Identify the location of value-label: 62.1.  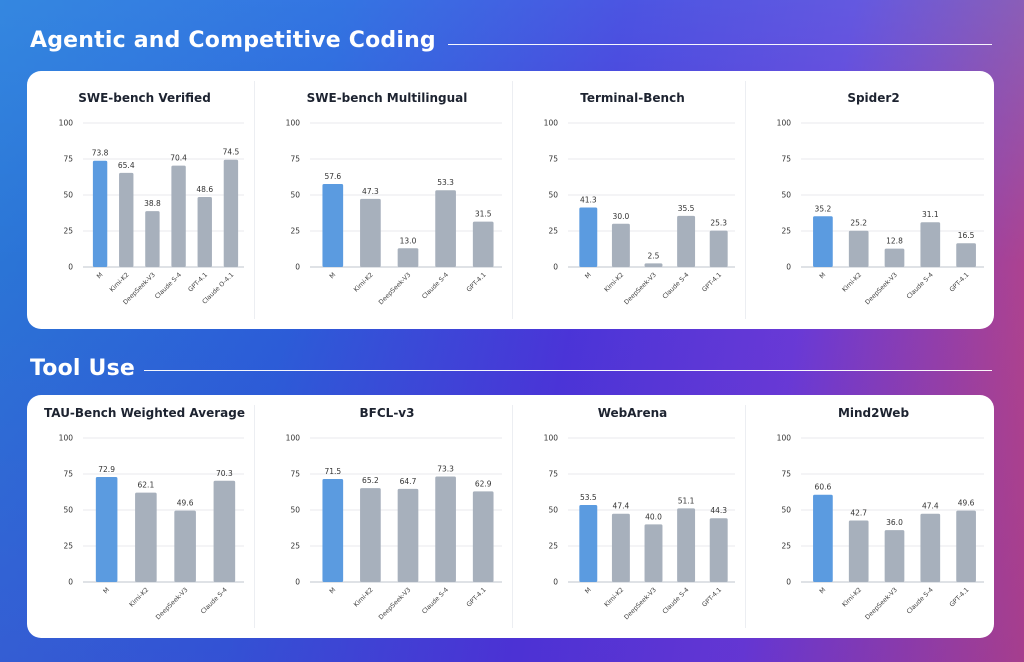
(146, 485).